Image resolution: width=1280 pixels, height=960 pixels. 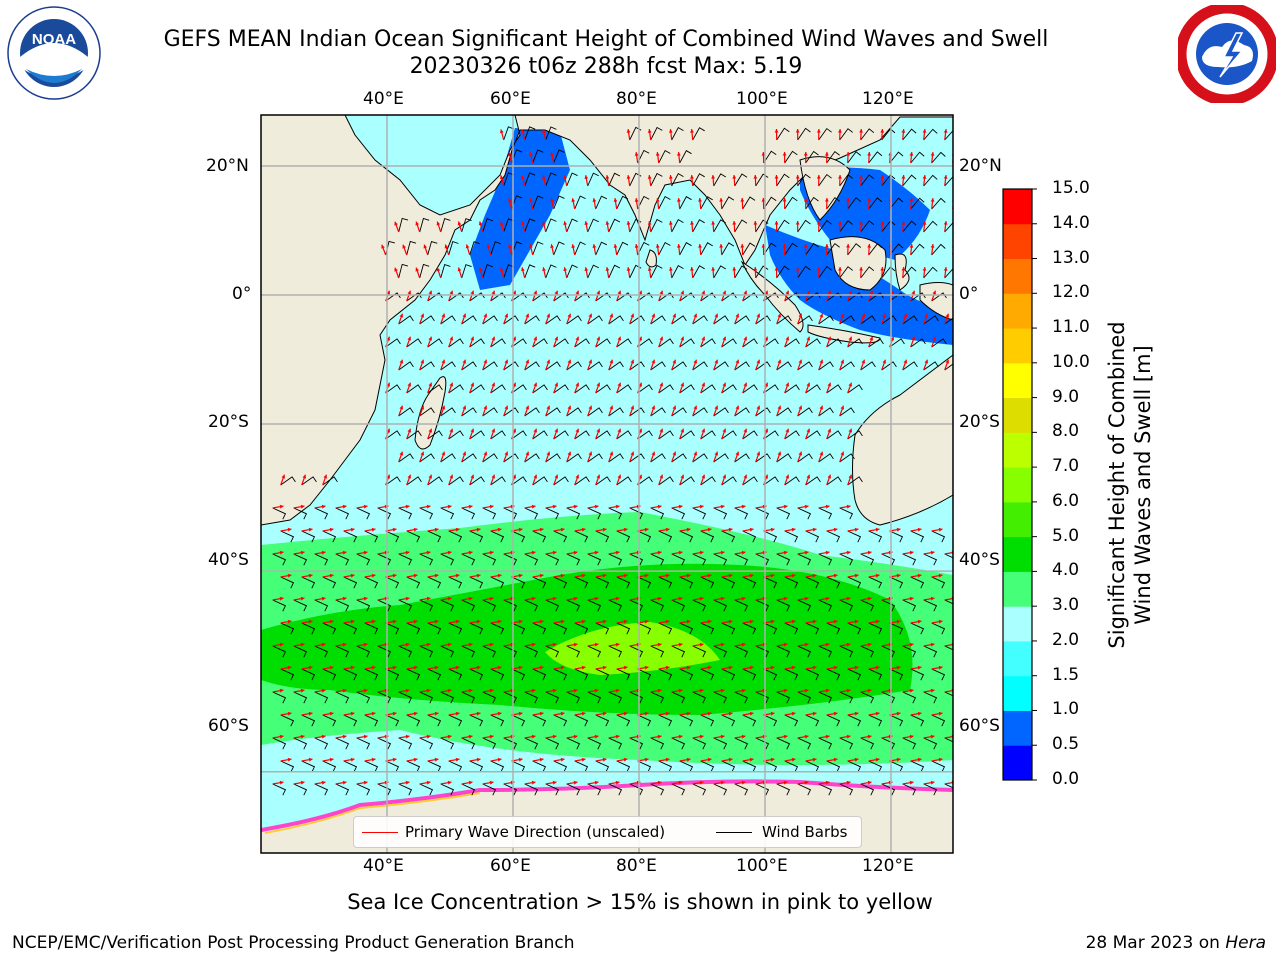 What do you see at coordinates (858, 263) in the screenshot?
I see `land-borneo` at bounding box center [858, 263].